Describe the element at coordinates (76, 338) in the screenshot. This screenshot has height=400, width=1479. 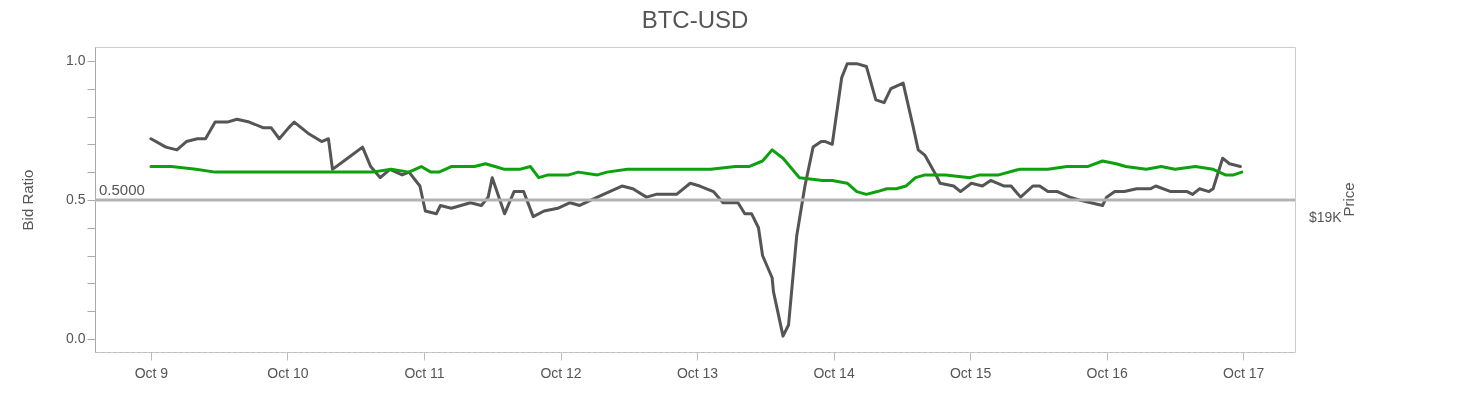
I see `y-tick-label: 0.0` at that location.